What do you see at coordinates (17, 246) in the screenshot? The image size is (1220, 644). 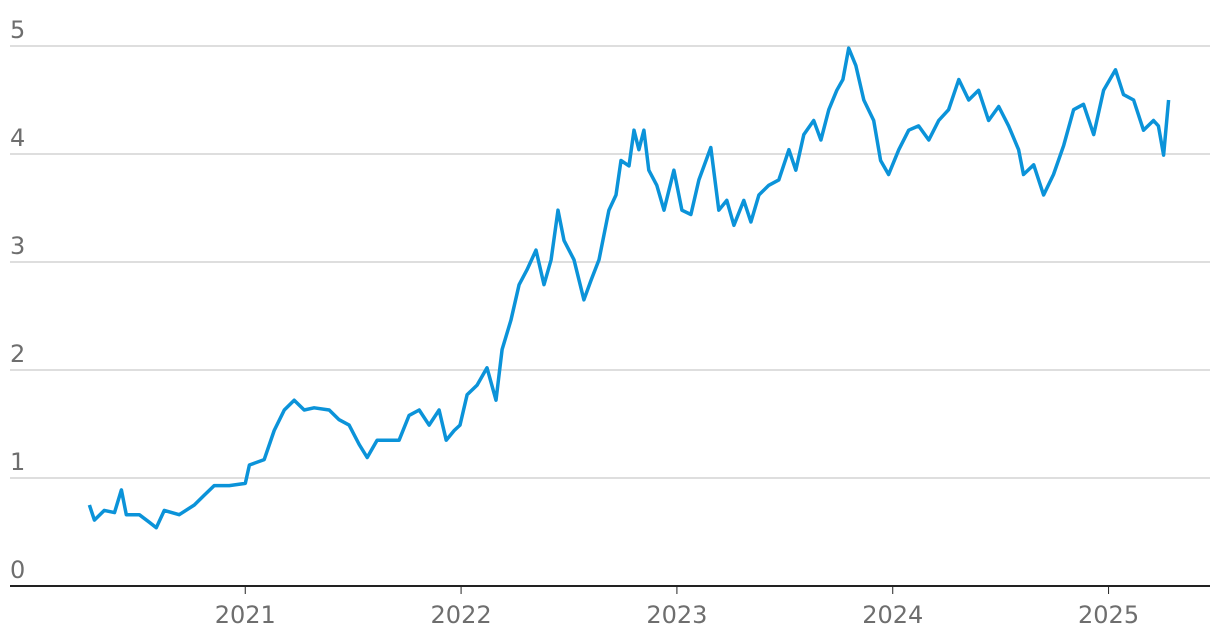 I see `y-tick-label: 3` at bounding box center [17, 246].